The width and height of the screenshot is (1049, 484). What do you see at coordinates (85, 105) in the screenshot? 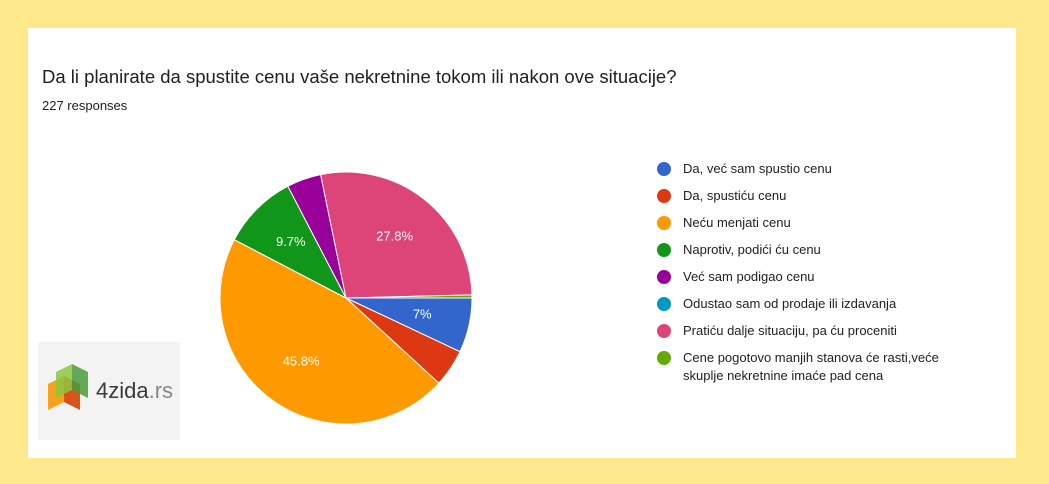
I see `subtitle: 227 responses` at bounding box center [85, 105].